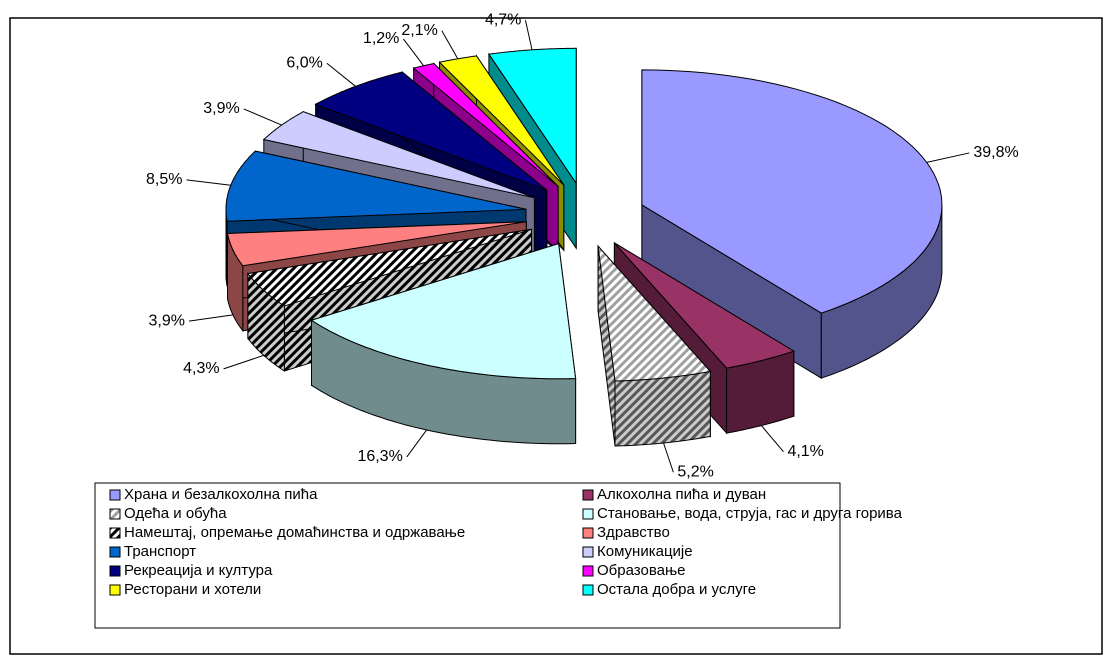 The height and width of the screenshot is (655, 1112). Describe the element at coordinates (192, 589) in the screenshot. I see `legend-label: Ресторани и хотели` at that location.